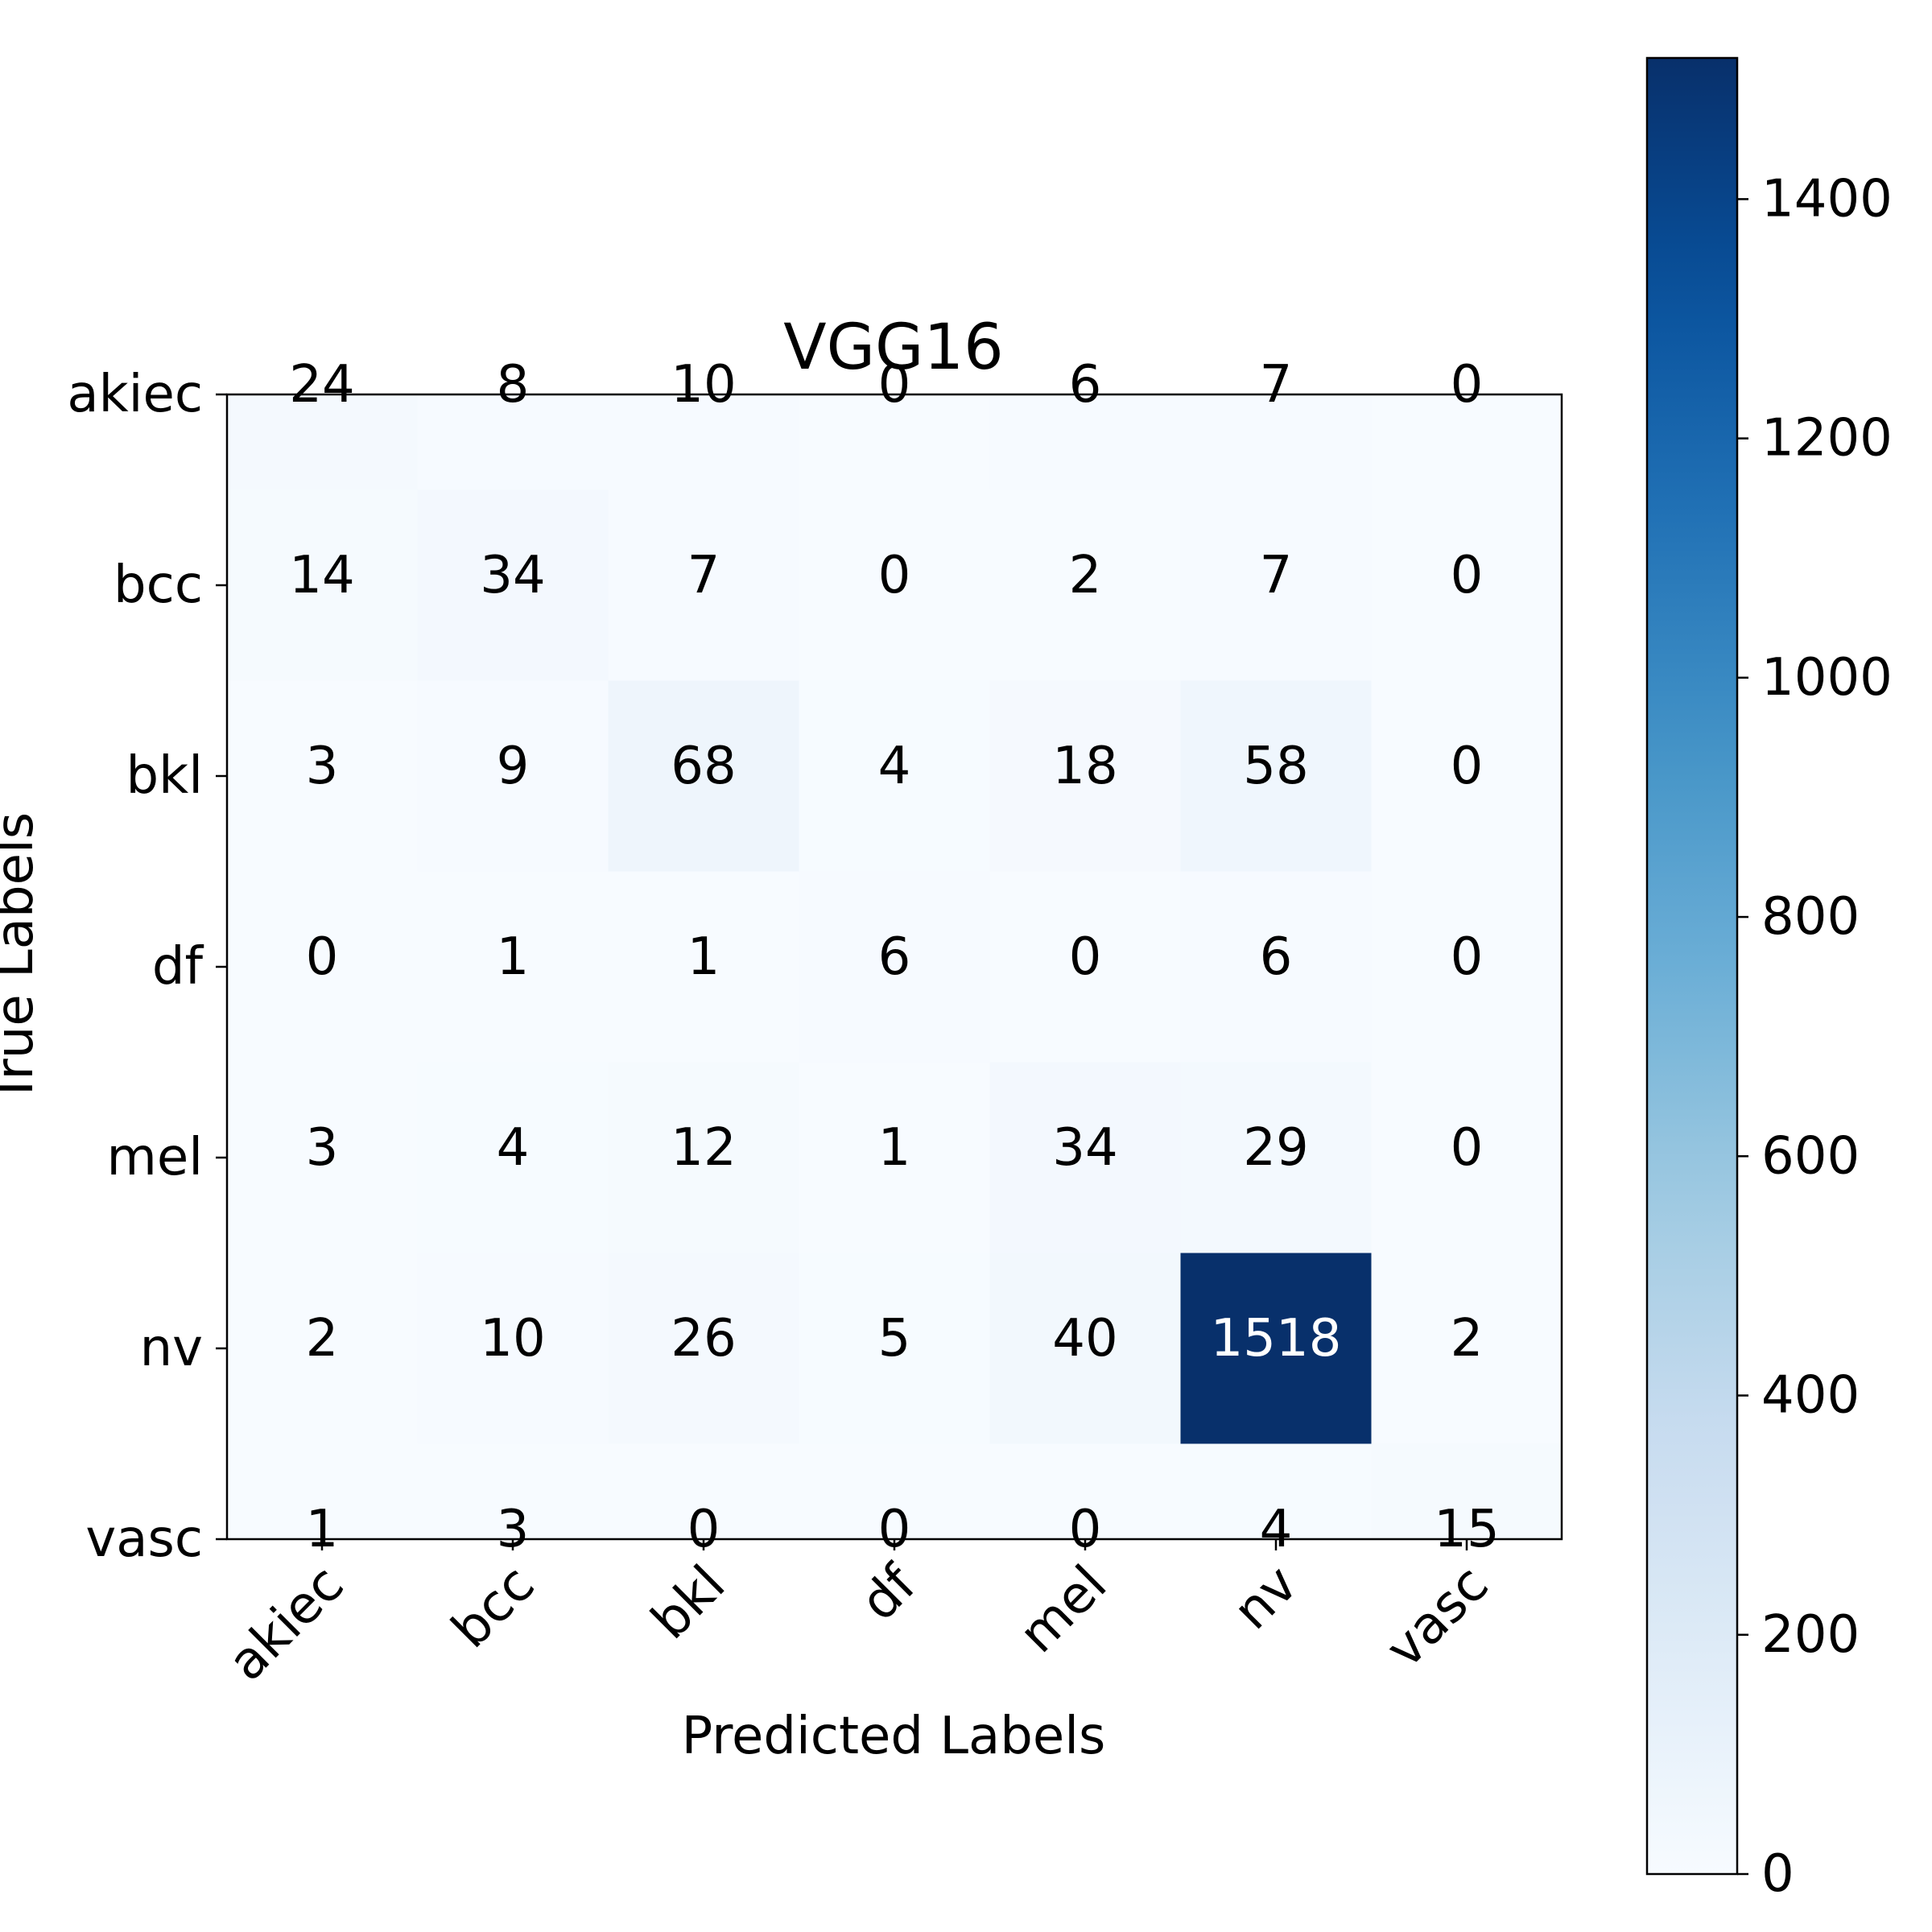  Describe the element at coordinates (493, 1607) in the screenshot. I see `x-tick-label: bcc` at that location.